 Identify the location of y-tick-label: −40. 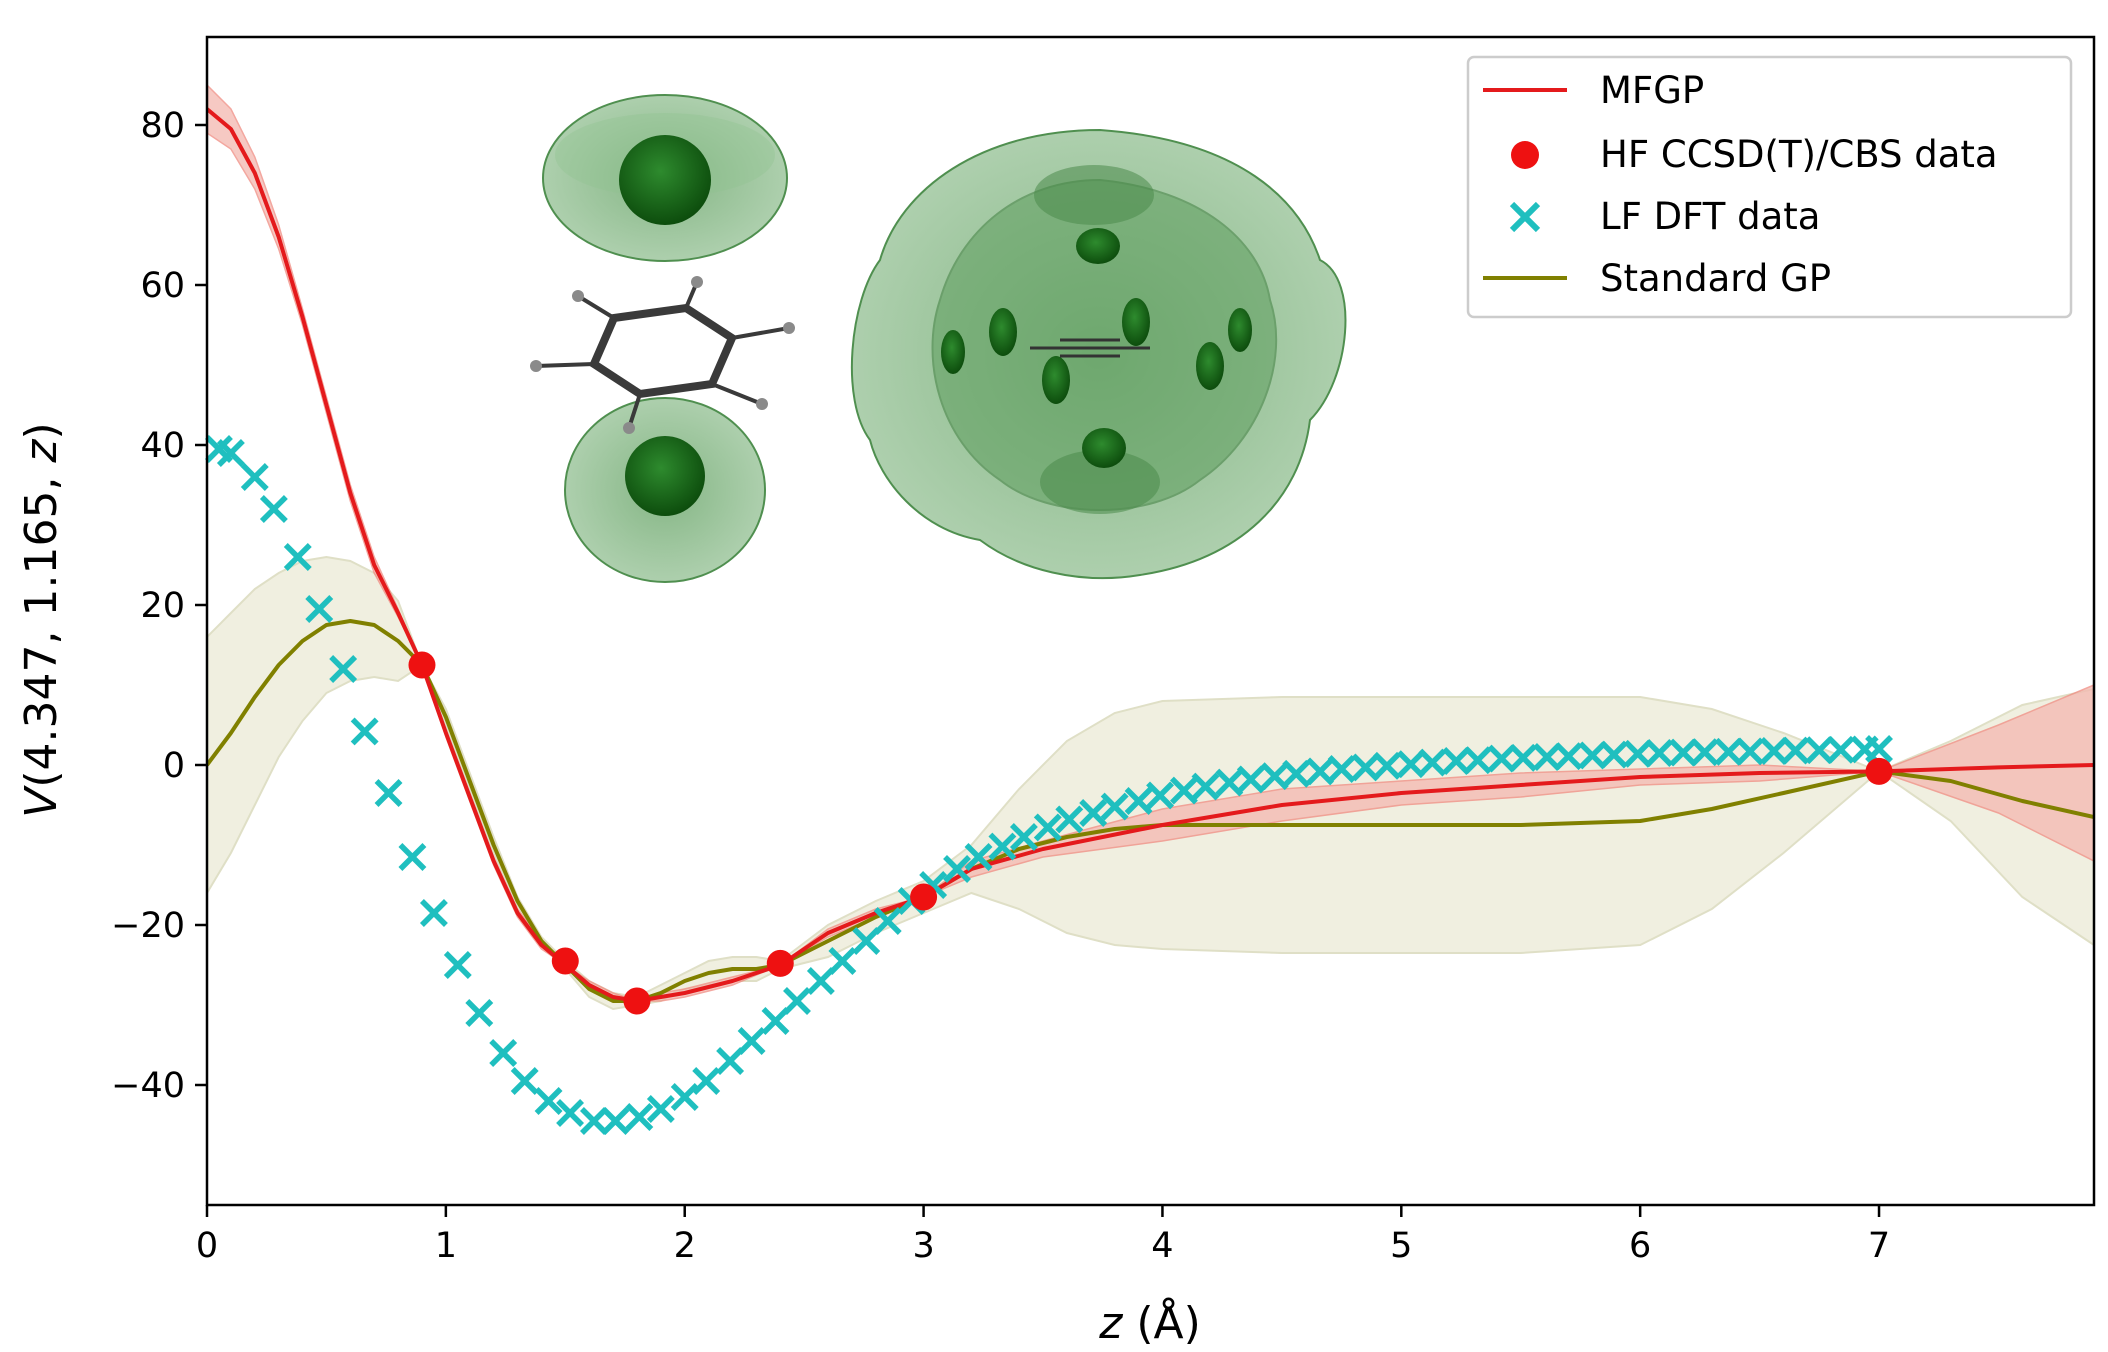
(148, 1086).